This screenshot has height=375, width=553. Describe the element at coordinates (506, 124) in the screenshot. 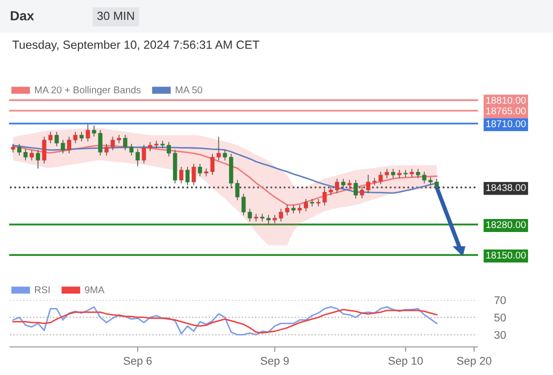

I see `y-tick-label: 18710.00` at that location.